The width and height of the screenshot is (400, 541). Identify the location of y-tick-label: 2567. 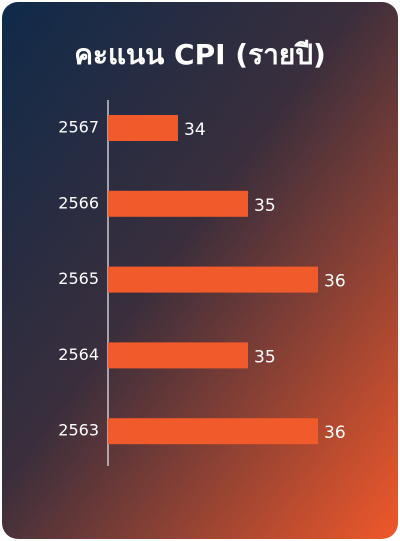
(78, 127).